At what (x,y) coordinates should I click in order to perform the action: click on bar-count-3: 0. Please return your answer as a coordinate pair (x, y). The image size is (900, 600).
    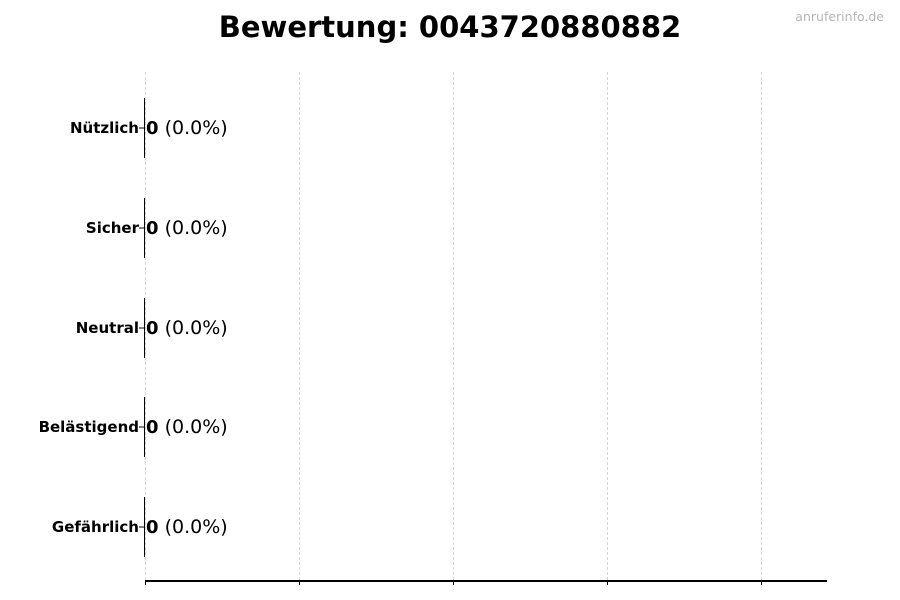
    Looking at the image, I should click on (152, 427).